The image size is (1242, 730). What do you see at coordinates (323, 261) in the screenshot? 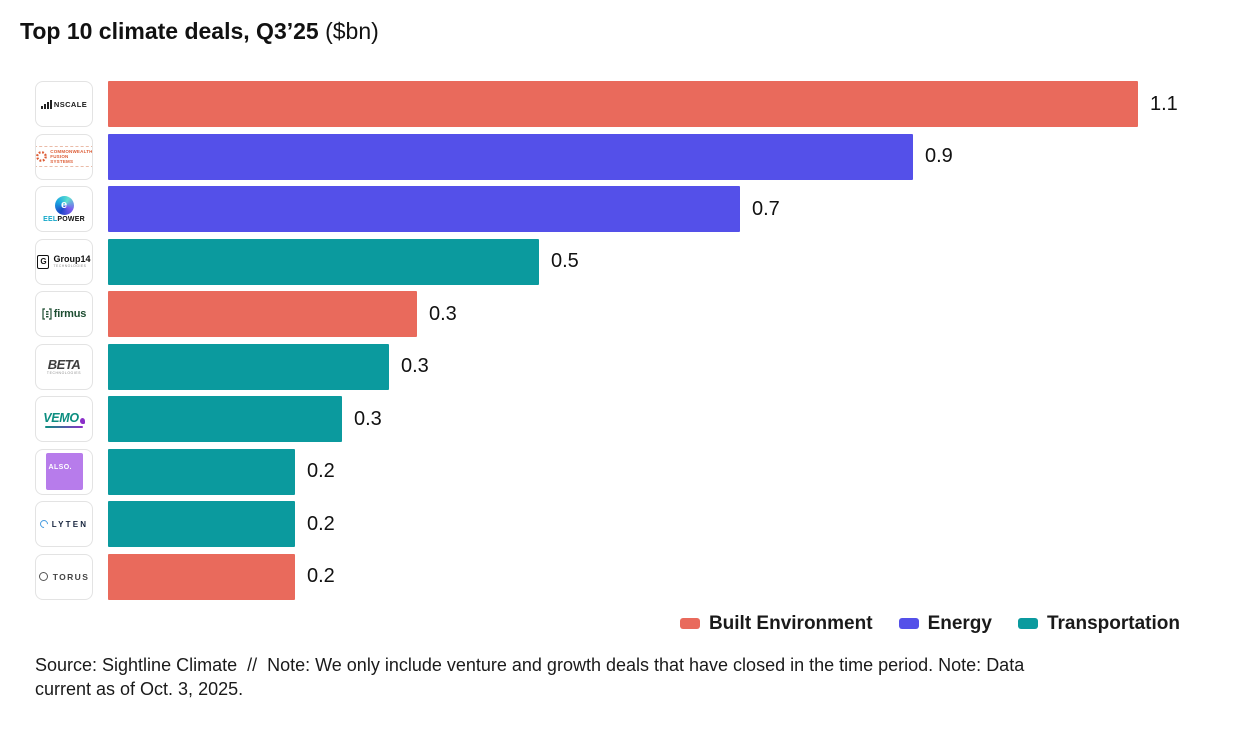
I see `bar-group14` at bounding box center [323, 261].